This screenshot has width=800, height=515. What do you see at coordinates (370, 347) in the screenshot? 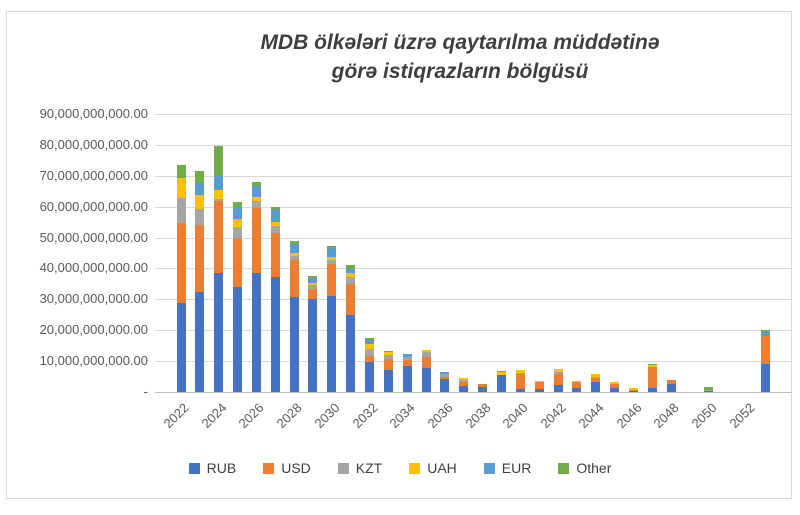
I see `bar-segment-2032-uah` at bounding box center [370, 347].